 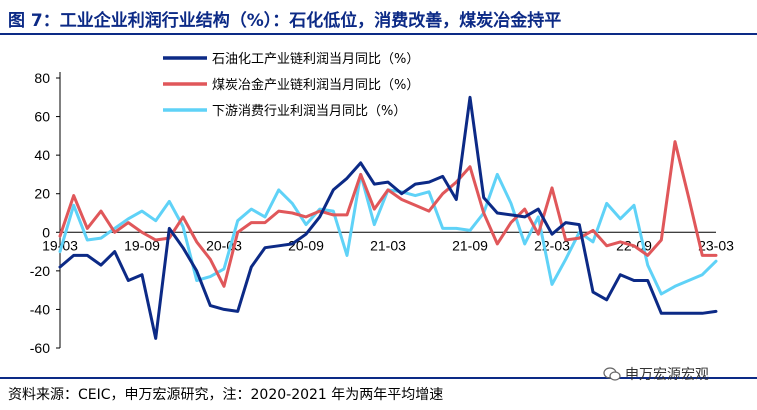 What do you see at coordinates (378, 378) in the screenshot?
I see `source-divider` at bounding box center [378, 378].